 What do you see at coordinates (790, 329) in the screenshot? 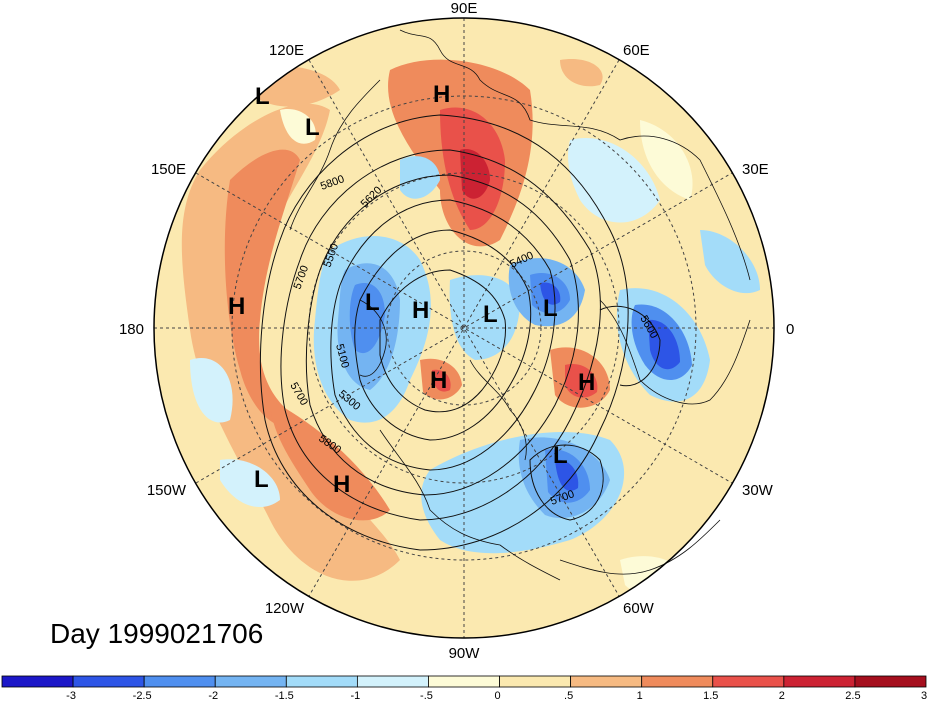
I see `lon-label-0: 0` at bounding box center [790, 329].